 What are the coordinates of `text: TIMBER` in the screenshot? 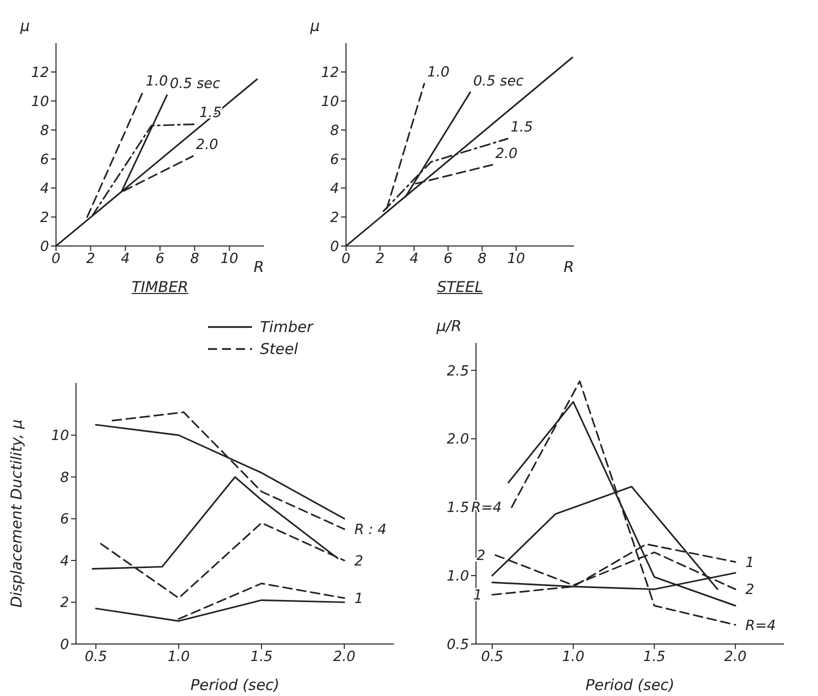 It's located at (160, 287).